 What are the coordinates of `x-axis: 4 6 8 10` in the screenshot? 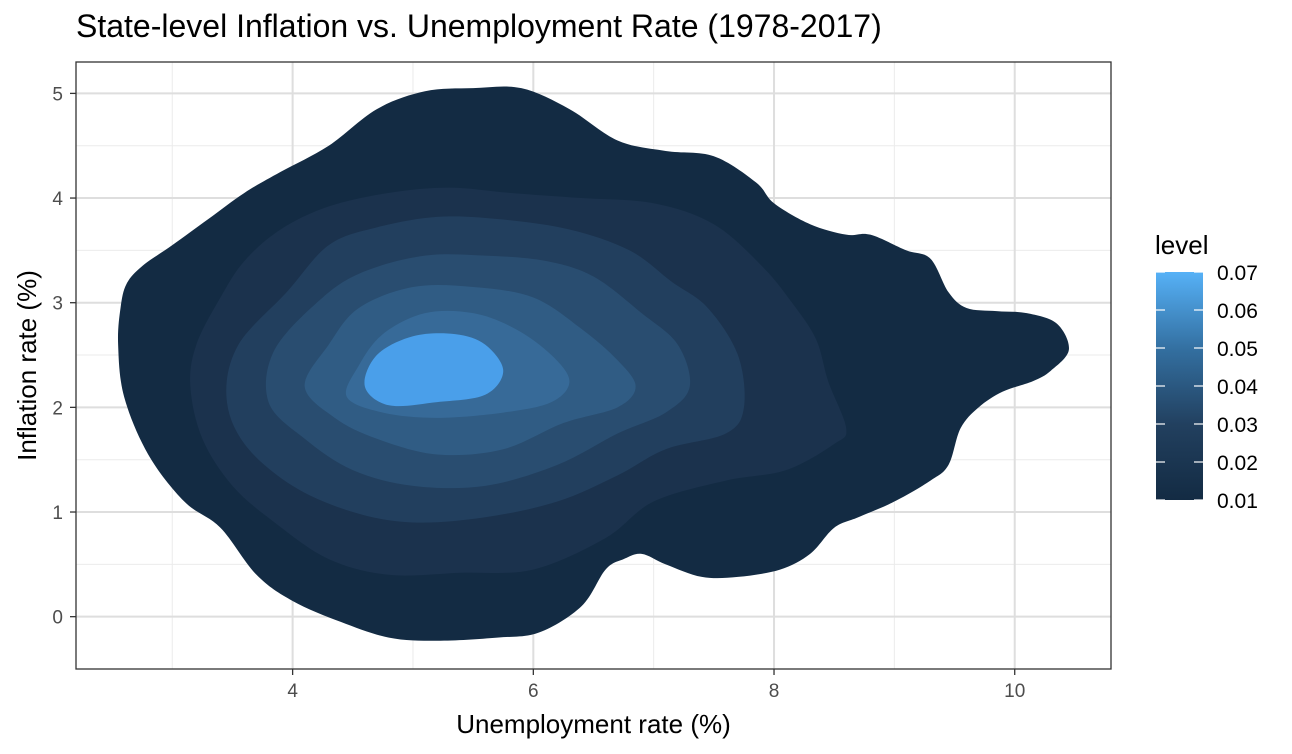 It's located at (656, 685).